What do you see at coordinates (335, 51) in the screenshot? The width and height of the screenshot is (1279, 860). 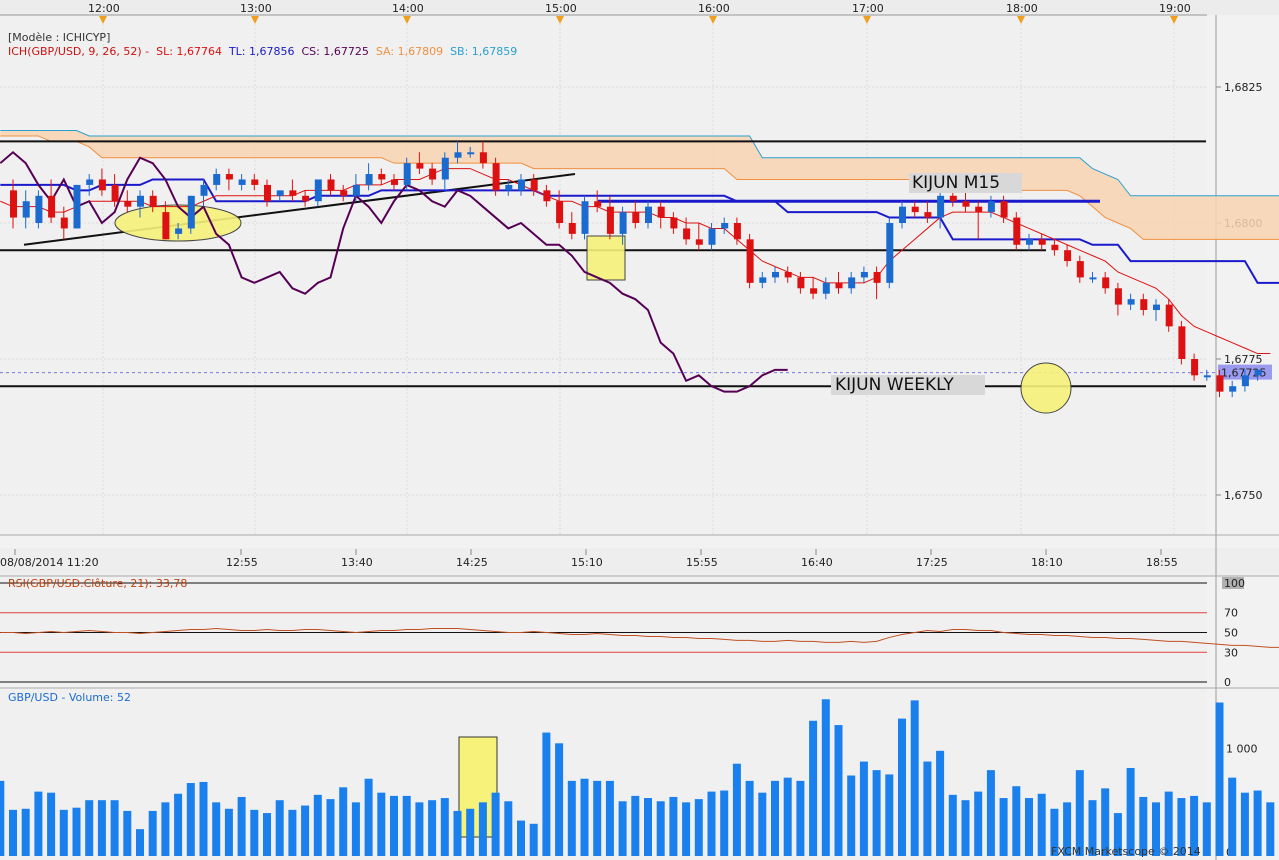 I see `cs-label: CS: 1,67725` at bounding box center [335, 51].